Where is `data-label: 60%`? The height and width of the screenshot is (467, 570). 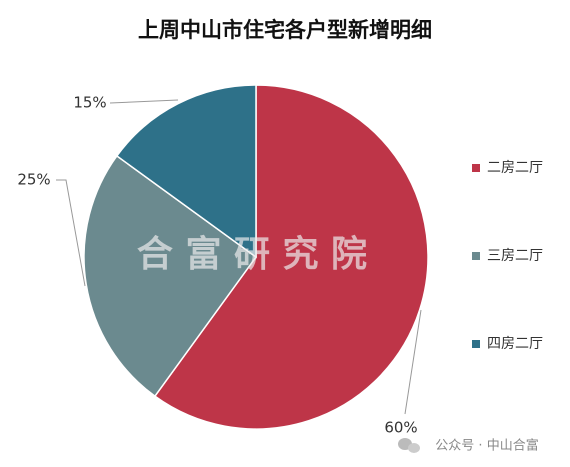
data-label: 60% is located at coordinates (400, 428).